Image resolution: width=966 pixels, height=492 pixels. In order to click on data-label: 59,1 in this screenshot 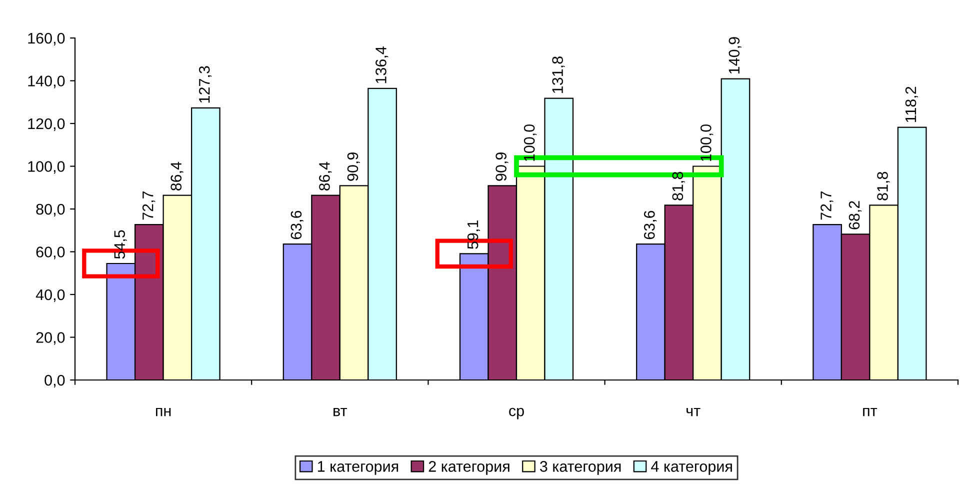, I will do `click(473, 234)`.